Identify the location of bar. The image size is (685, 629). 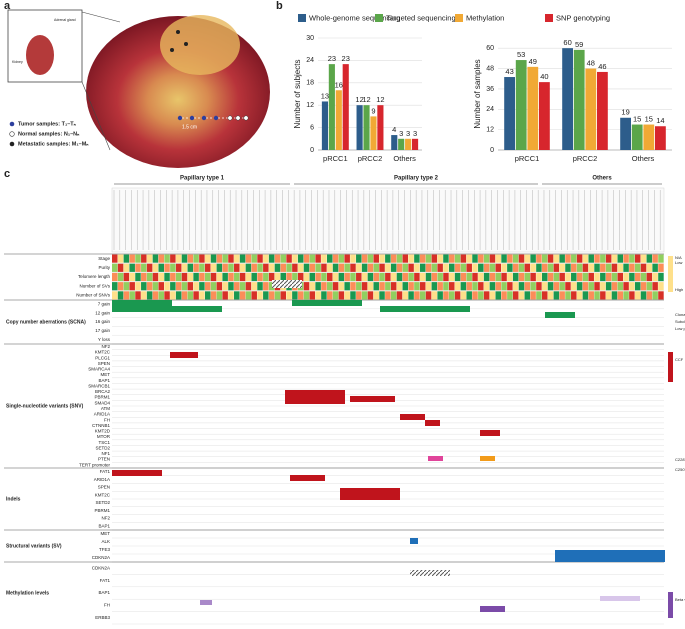
(408, 144).